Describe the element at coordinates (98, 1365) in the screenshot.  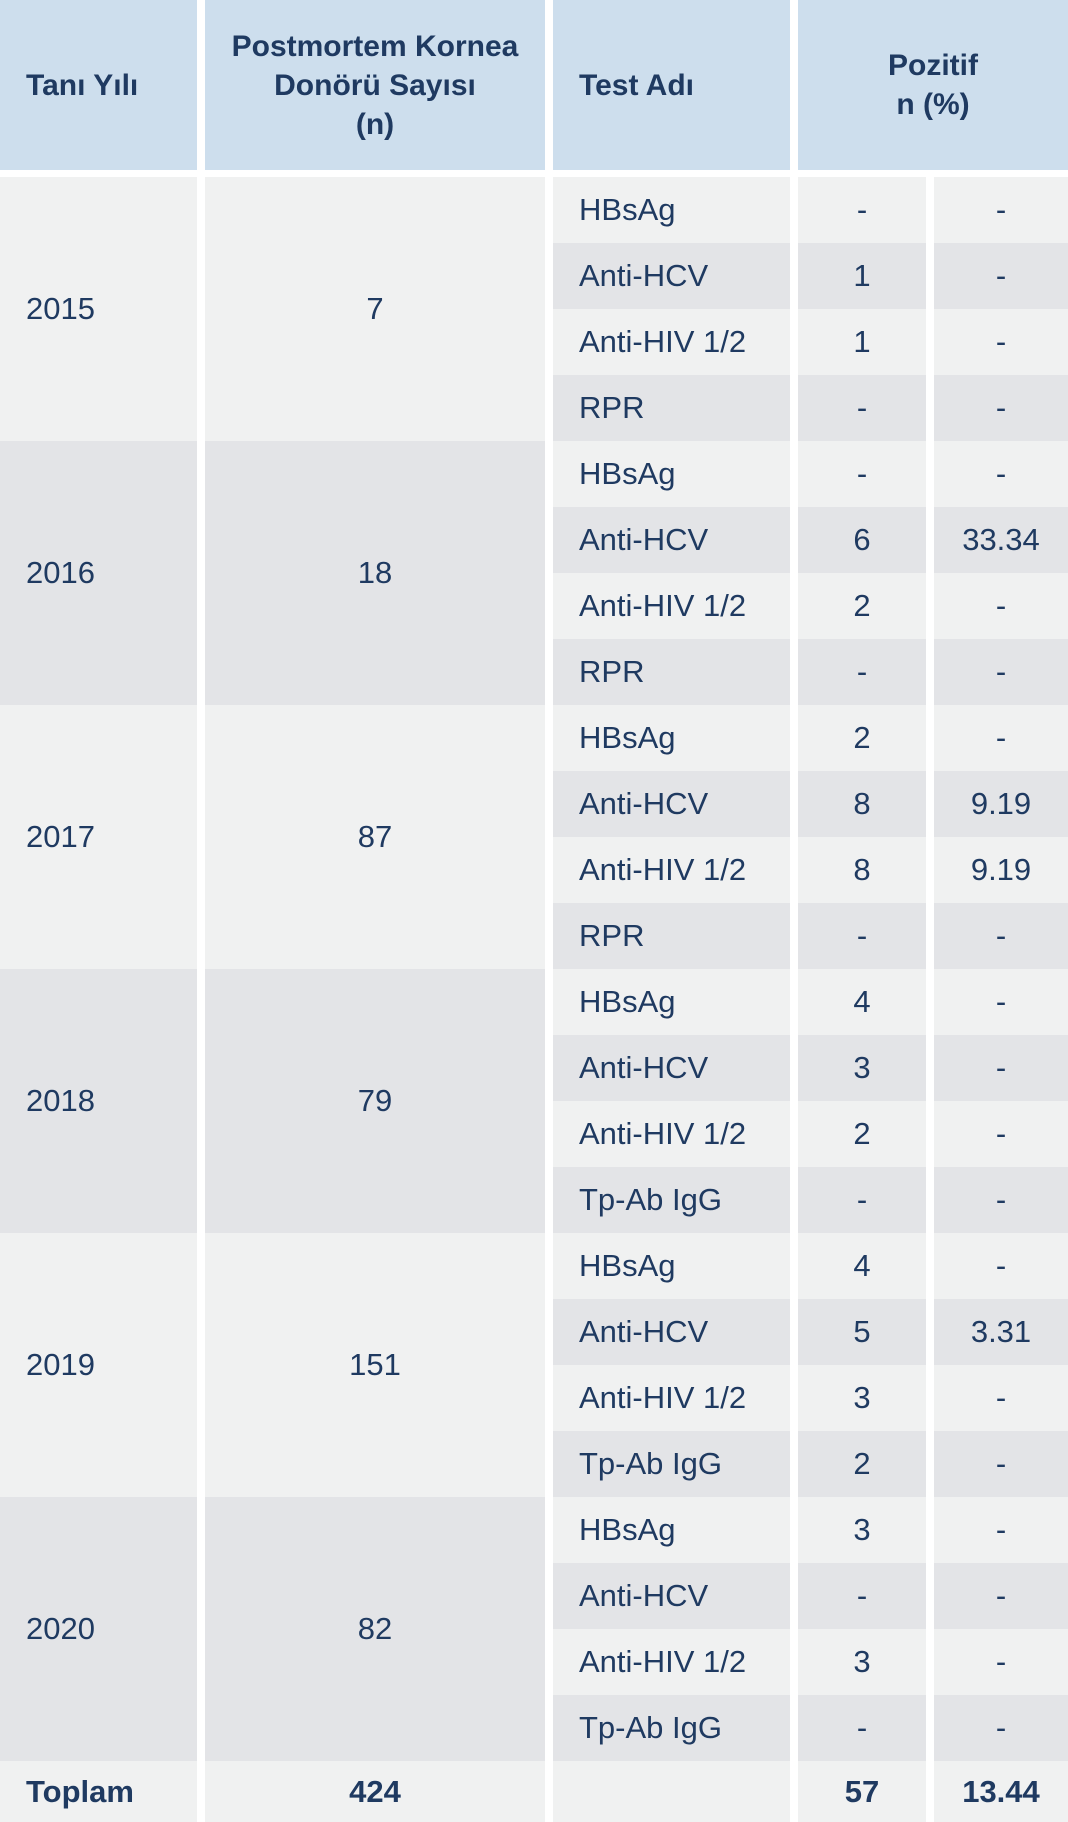
I see `year-cell: 2019` at that location.